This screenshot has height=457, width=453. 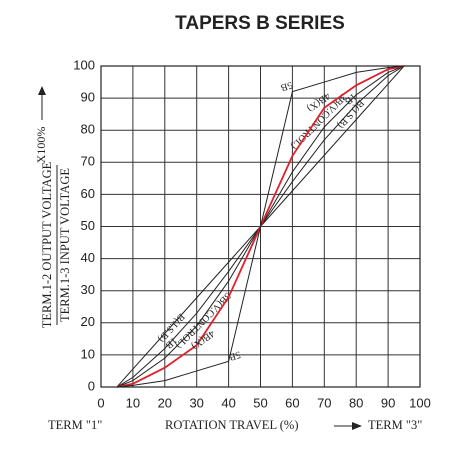 What do you see at coordinates (231, 425) in the screenshot?
I see `x-label: ROTATION TRAVEL (%)` at bounding box center [231, 425].